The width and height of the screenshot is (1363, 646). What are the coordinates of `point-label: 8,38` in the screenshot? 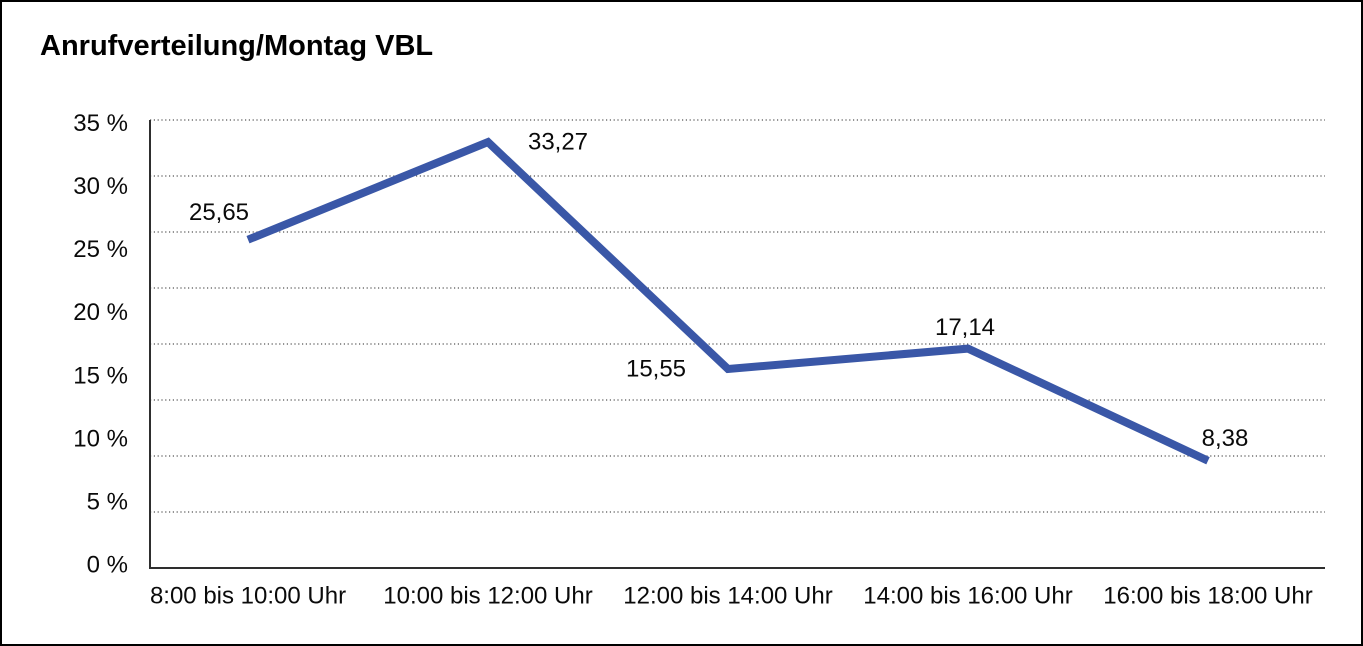 It's located at (1225, 438).